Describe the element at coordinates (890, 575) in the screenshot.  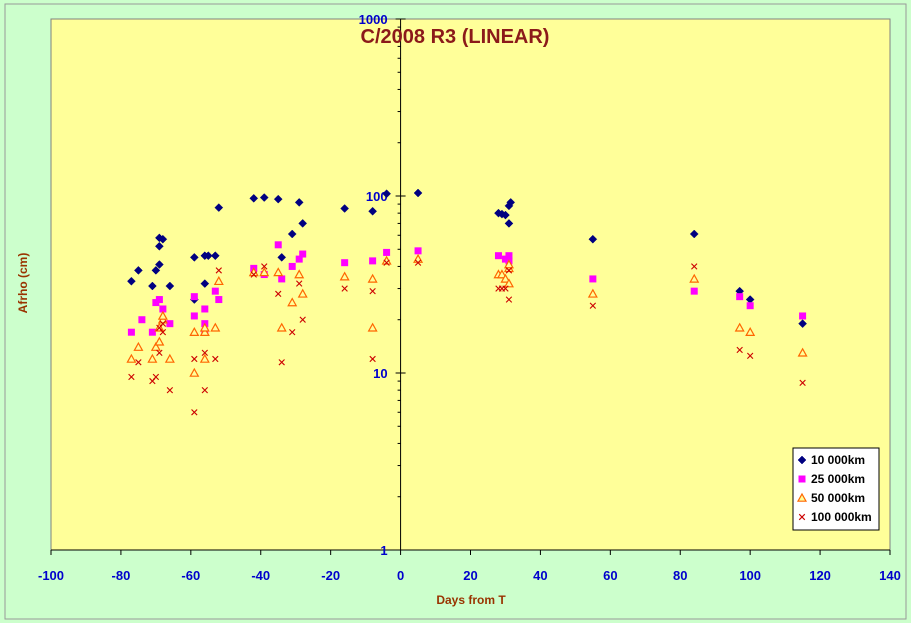
I see `x-tick-label: 140` at that location.